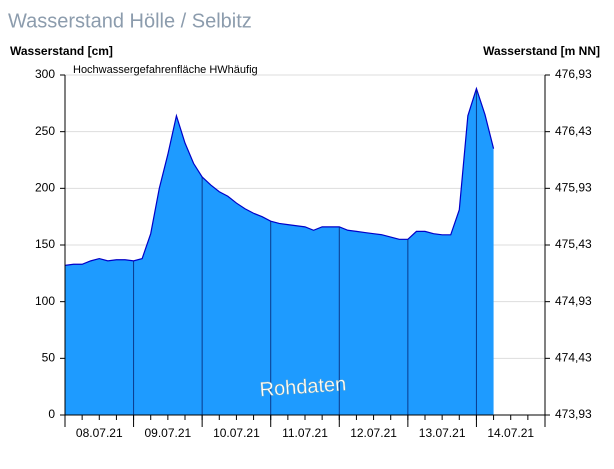  I want to click on x-tick-label: 12.07.21, so click(373, 433).